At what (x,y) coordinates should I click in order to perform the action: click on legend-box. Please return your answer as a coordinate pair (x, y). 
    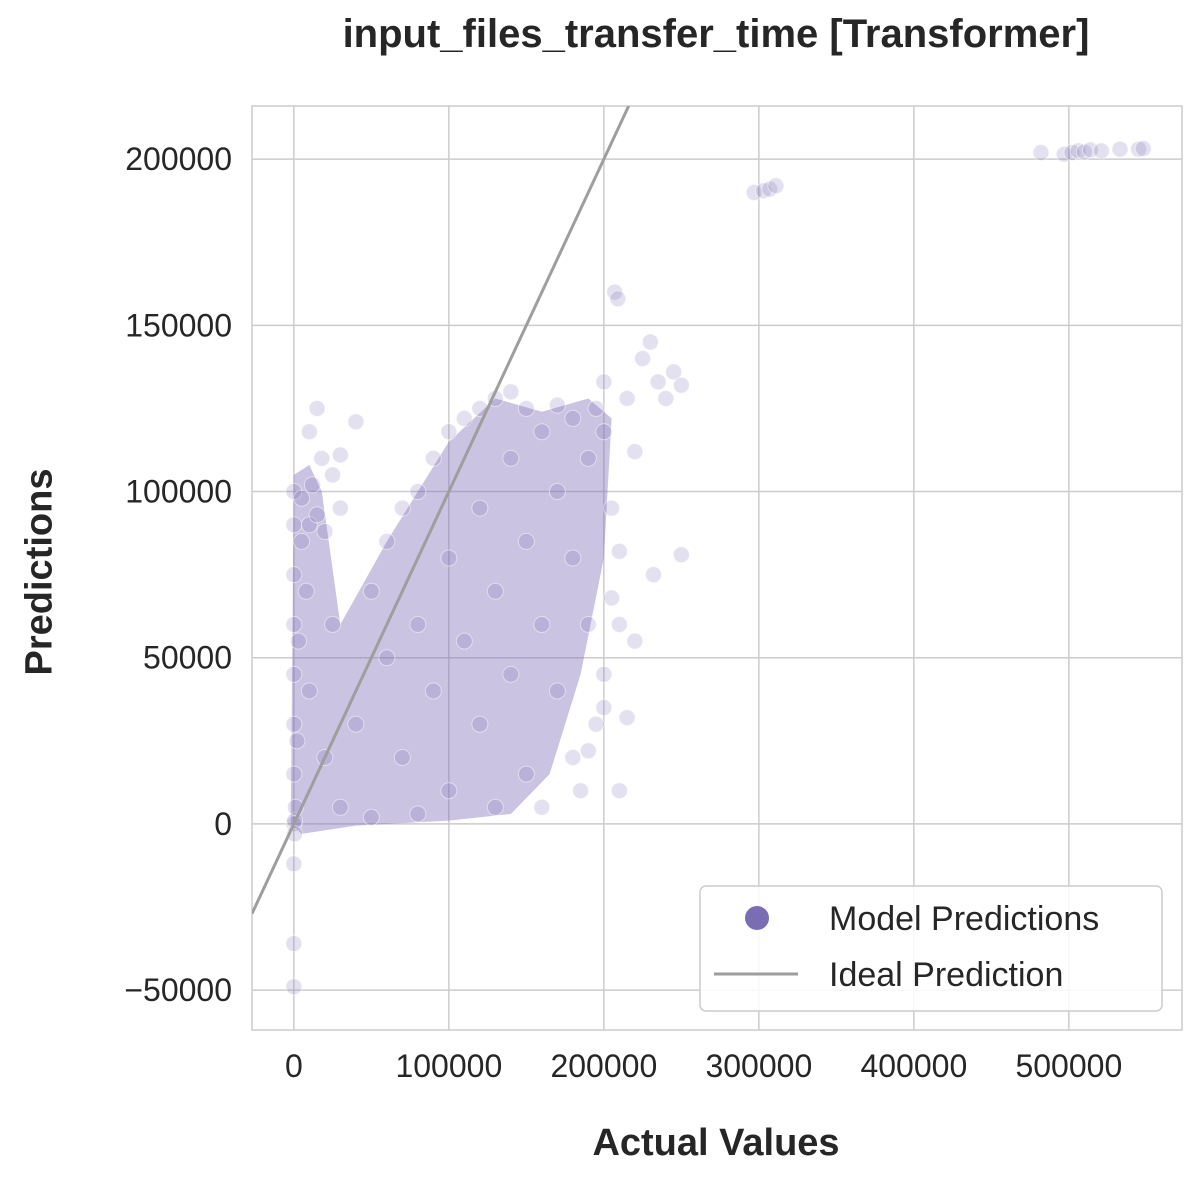
    Looking at the image, I should click on (931, 948).